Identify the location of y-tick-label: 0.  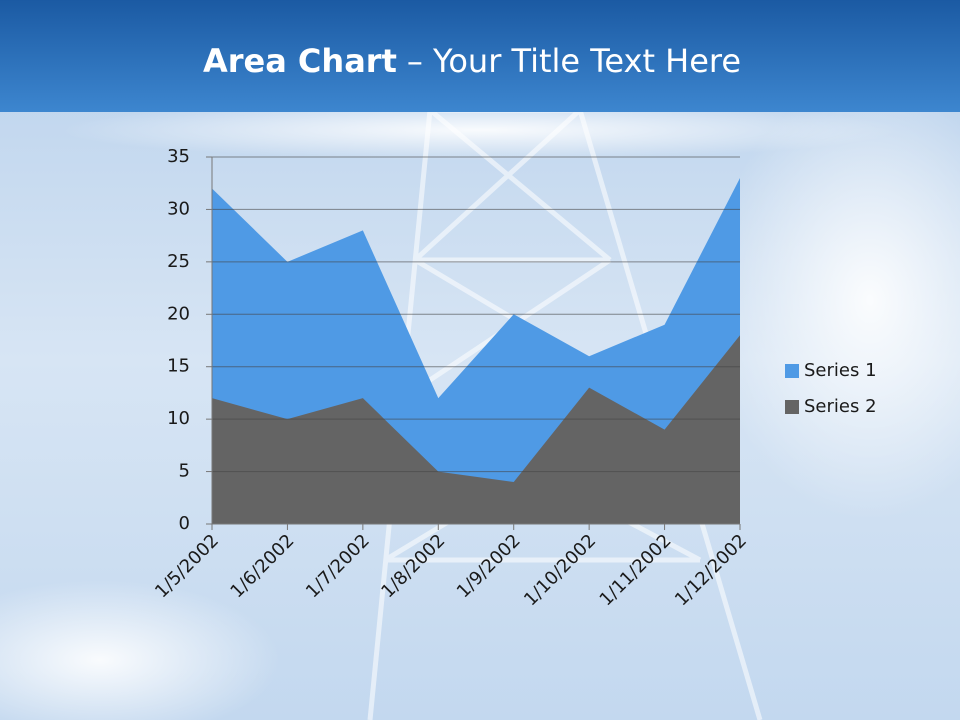
(184, 523).